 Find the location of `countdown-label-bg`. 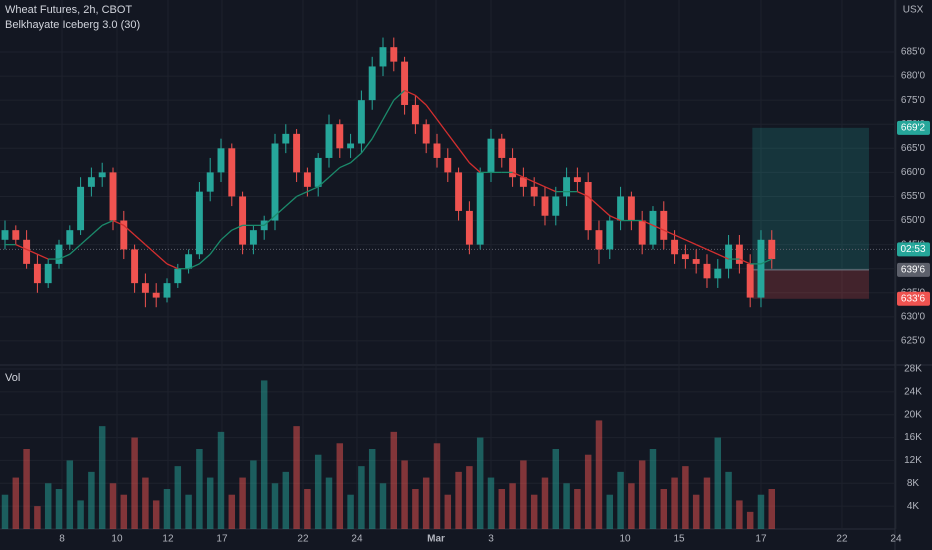

countdown-label-bg is located at coordinates (913, 249).